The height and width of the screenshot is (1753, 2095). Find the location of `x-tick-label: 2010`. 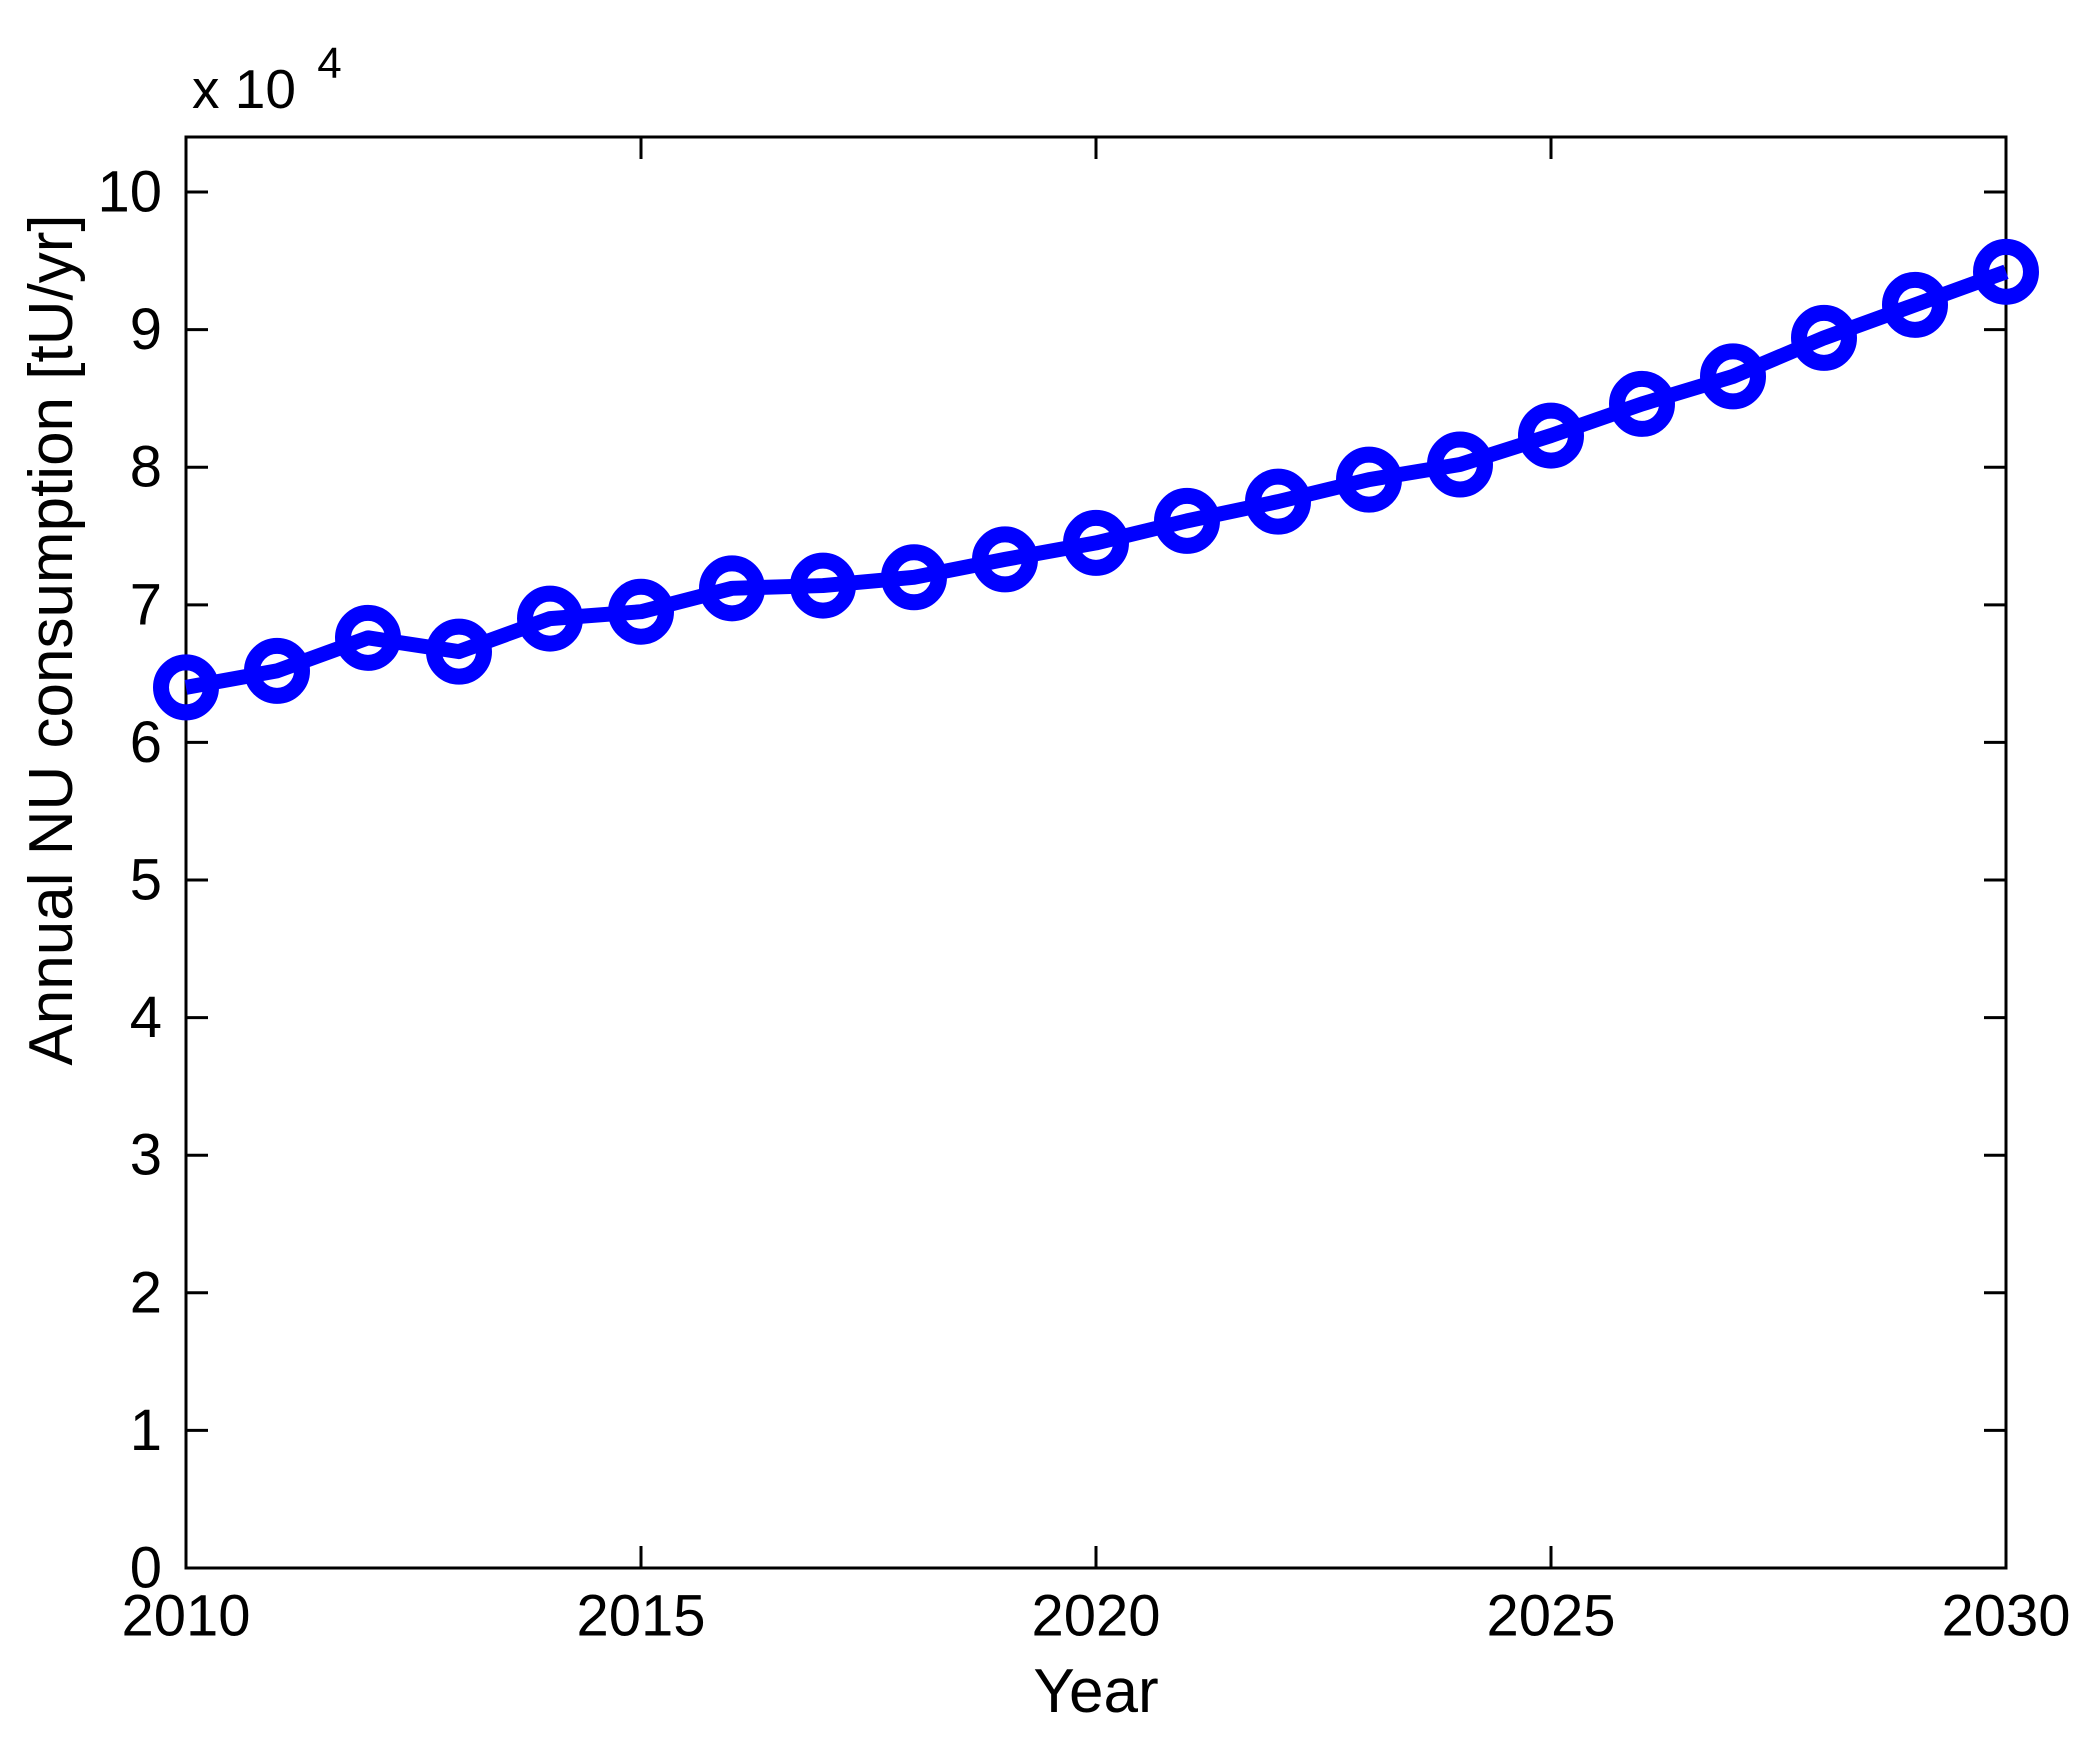

x-tick-label: 2010 is located at coordinates (185, 1616).